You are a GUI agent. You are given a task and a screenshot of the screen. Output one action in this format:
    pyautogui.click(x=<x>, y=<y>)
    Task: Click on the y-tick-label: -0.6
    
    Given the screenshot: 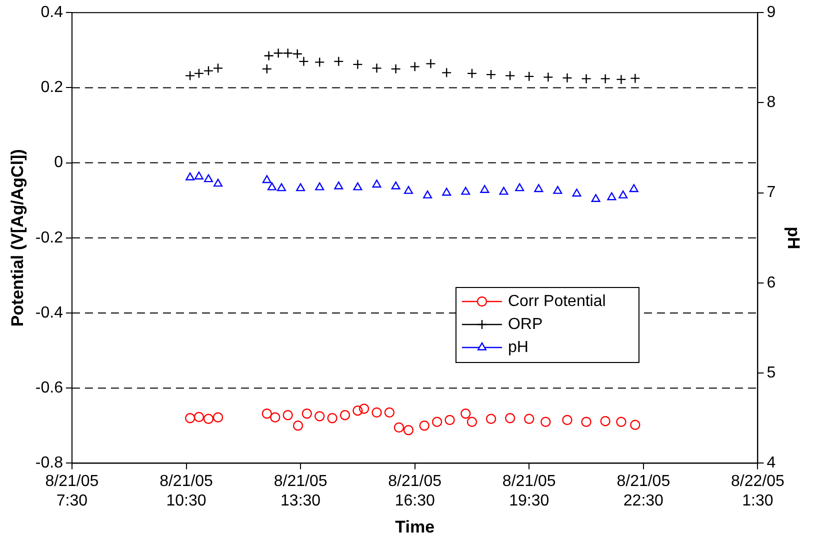 What is the action you would take?
    pyautogui.click(x=49, y=388)
    